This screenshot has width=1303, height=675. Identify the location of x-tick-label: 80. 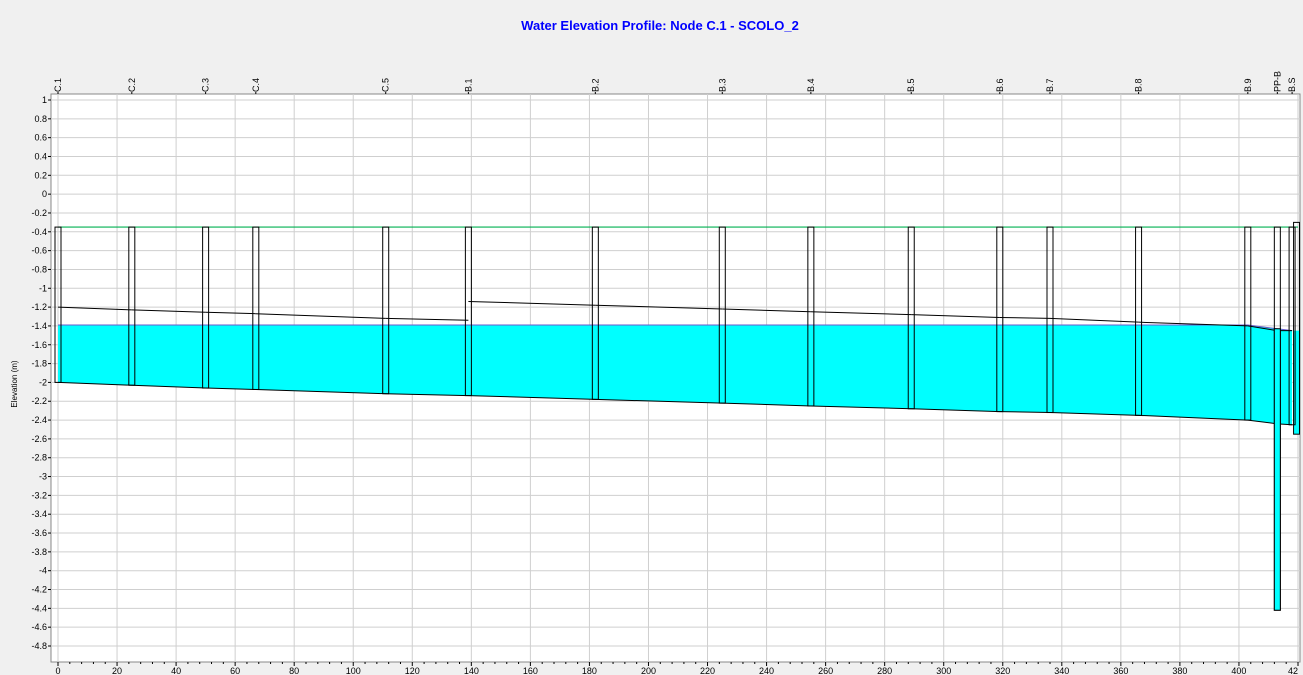
(294, 670).